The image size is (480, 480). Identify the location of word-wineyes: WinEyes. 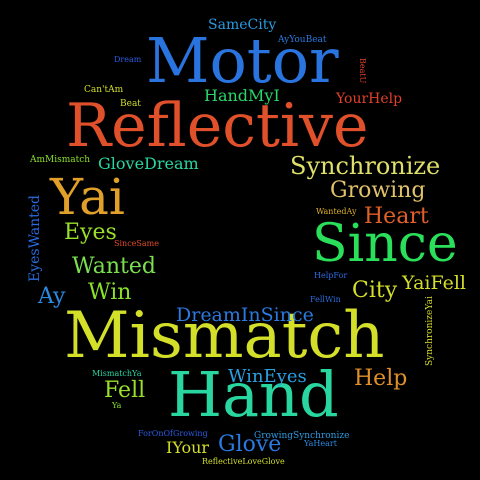
(267, 376).